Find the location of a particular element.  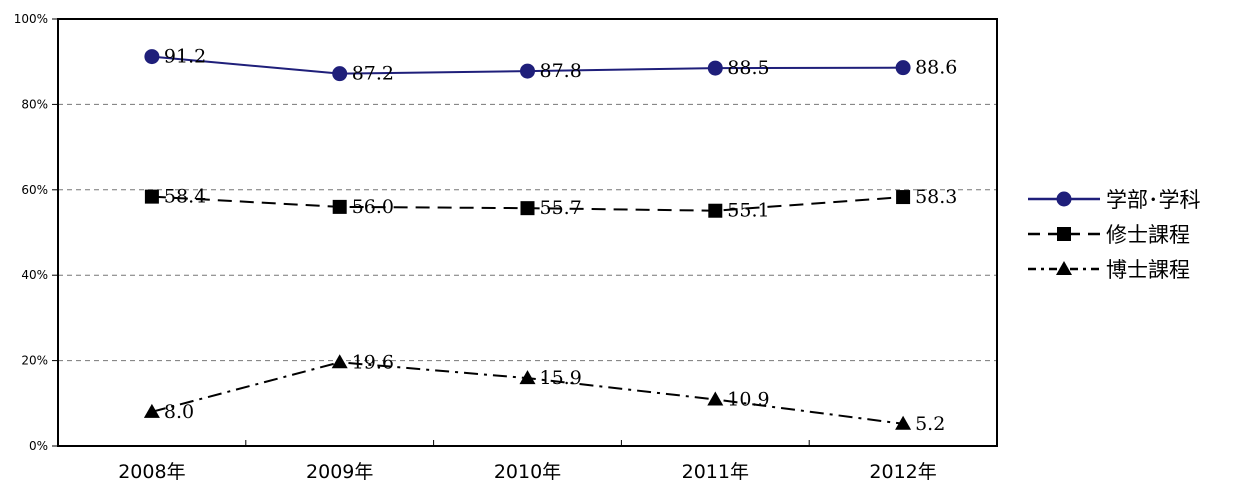

series-1: 91.2 87.2 87.8 88.5 88.6 is located at coordinates (550, 65).